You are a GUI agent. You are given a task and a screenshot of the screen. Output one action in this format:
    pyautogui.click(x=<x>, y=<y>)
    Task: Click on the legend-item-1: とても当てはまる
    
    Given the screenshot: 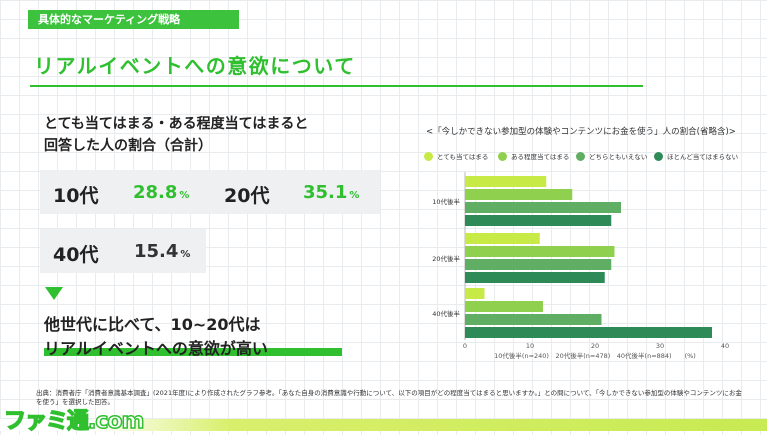 What is the action you would take?
    pyautogui.click(x=456, y=156)
    